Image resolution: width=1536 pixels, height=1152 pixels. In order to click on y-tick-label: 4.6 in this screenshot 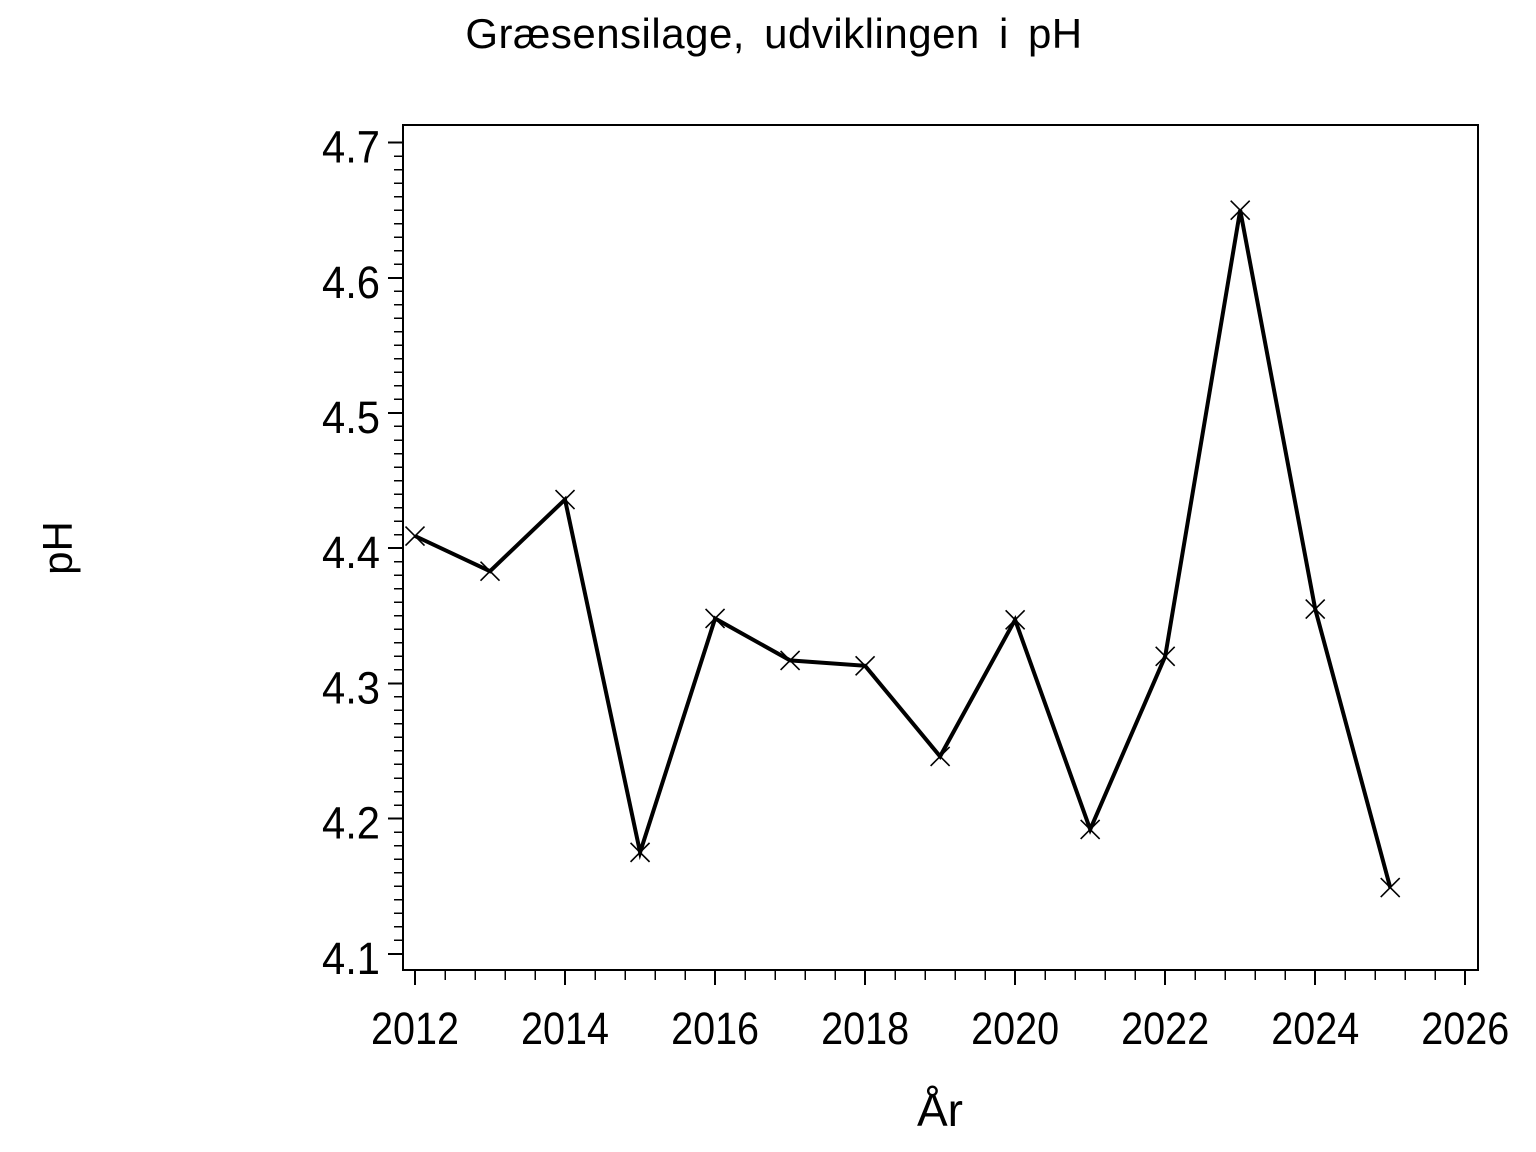, I will do `click(351, 282)`.